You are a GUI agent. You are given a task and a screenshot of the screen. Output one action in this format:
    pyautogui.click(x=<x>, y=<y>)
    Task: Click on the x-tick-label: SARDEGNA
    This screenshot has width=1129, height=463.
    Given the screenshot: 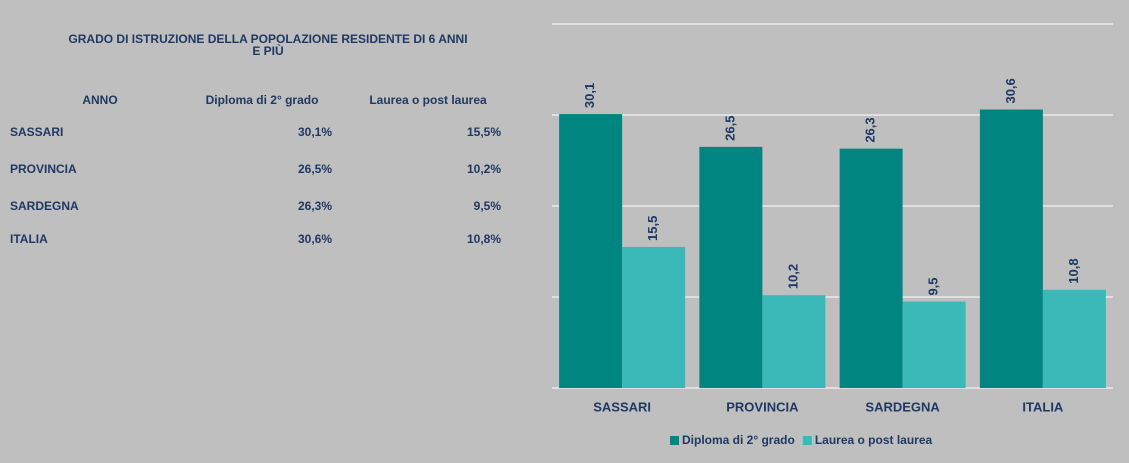 What is the action you would take?
    pyautogui.click(x=902, y=406)
    